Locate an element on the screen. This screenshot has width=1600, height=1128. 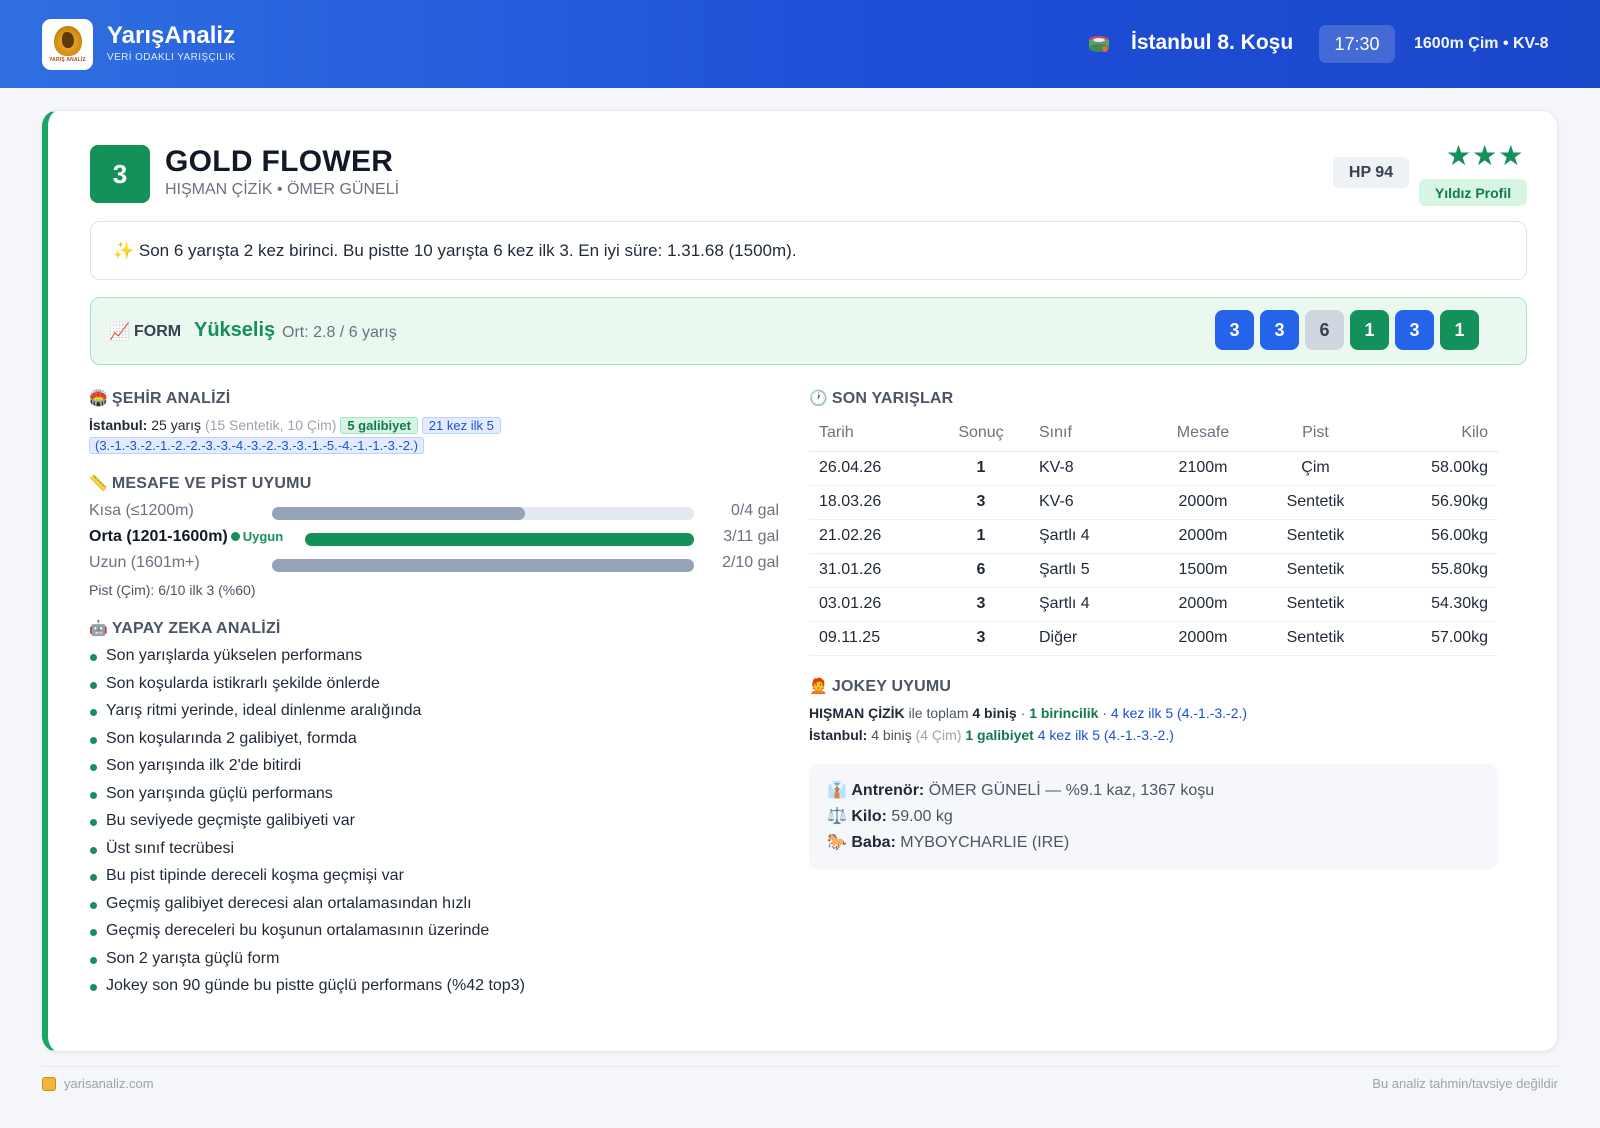
table-header: Tarih is located at coordinates (870, 433).